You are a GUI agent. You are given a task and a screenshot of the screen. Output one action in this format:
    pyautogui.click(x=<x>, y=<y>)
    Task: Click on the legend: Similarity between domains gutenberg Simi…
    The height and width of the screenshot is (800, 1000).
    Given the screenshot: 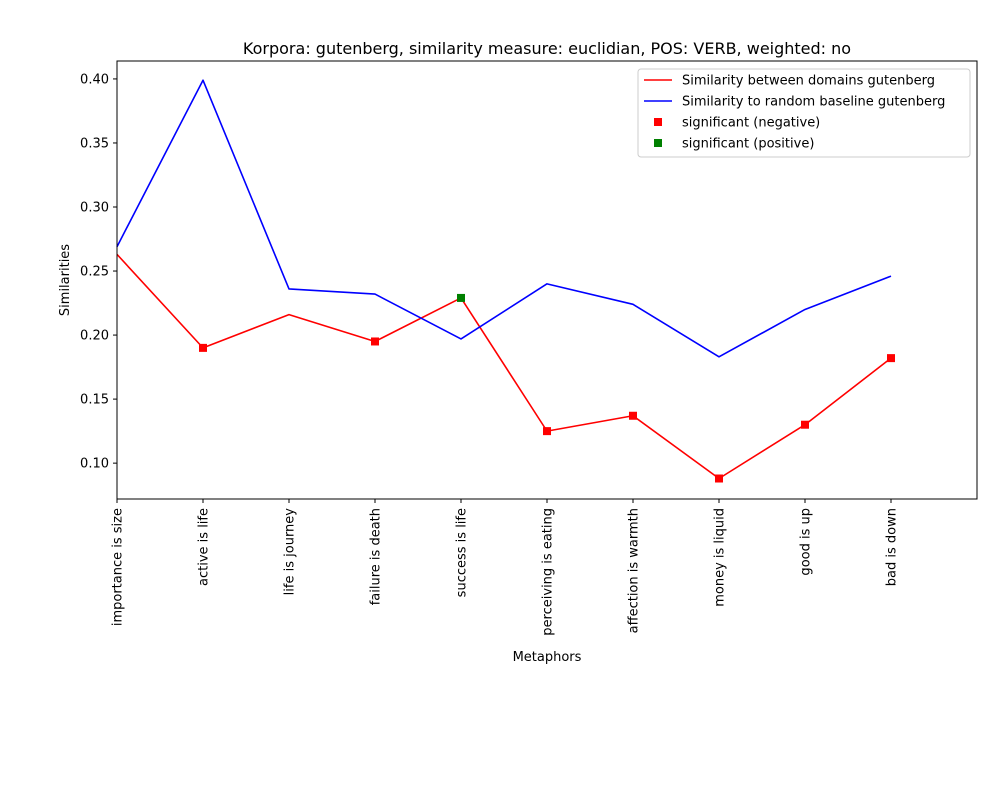 What is the action you would take?
    pyautogui.click(x=804, y=113)
    